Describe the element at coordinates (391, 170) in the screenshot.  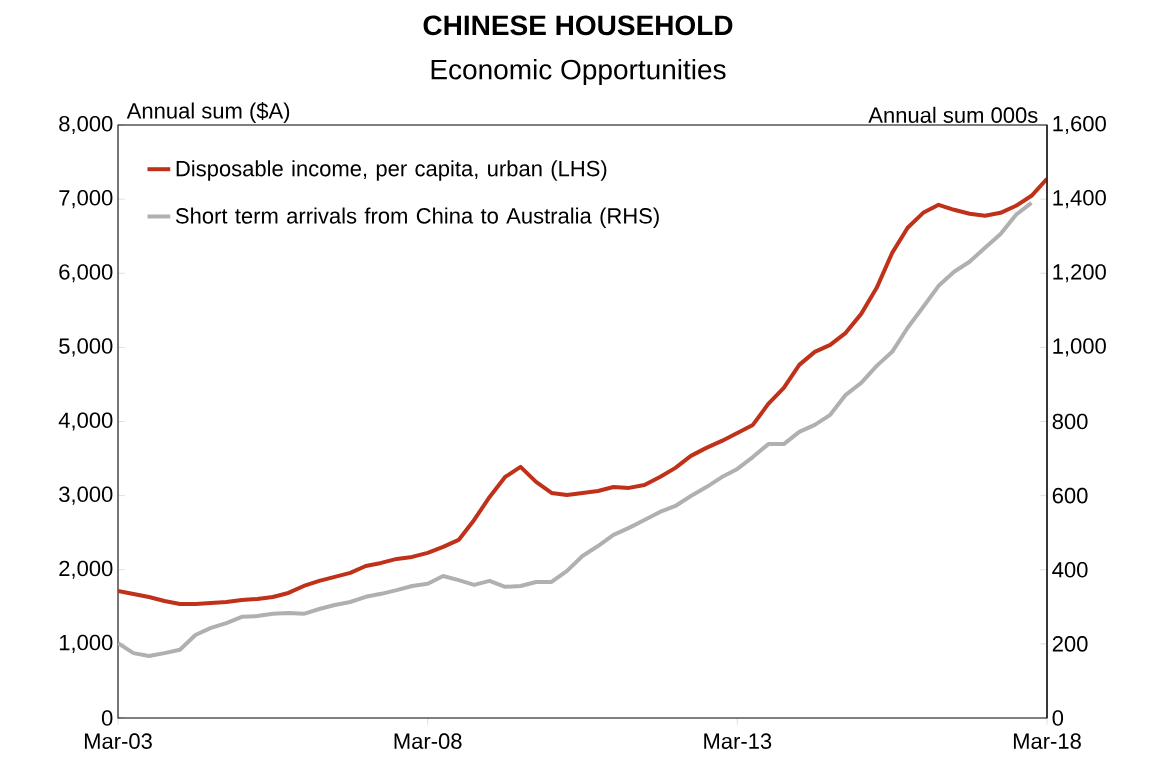
I see `legend-label: Disposable income, per capita, urban (LHS)` at that location.